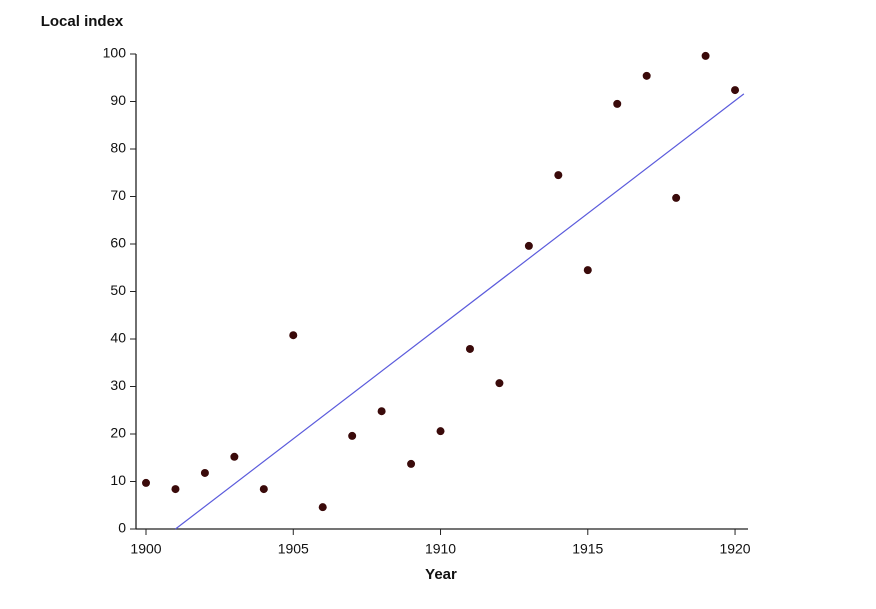 The width and height of the screenshot is (876, 609). What do you see at coordinates (441, 574) in the screenshot?
I see `x-axis-title: Year` at bounding box center [441, 574].